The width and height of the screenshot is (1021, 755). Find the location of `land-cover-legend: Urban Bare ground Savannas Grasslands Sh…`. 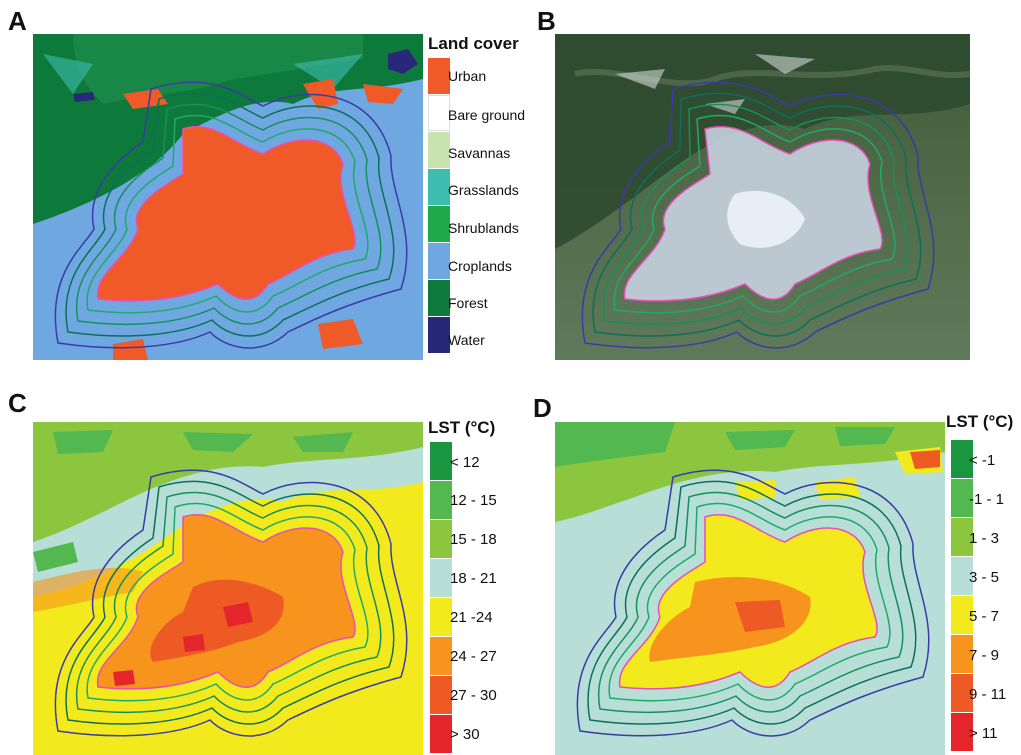

land-cover-legend: Urban Bare ground Savannas Grasslands Sh… is located at coordinates (488, 208).